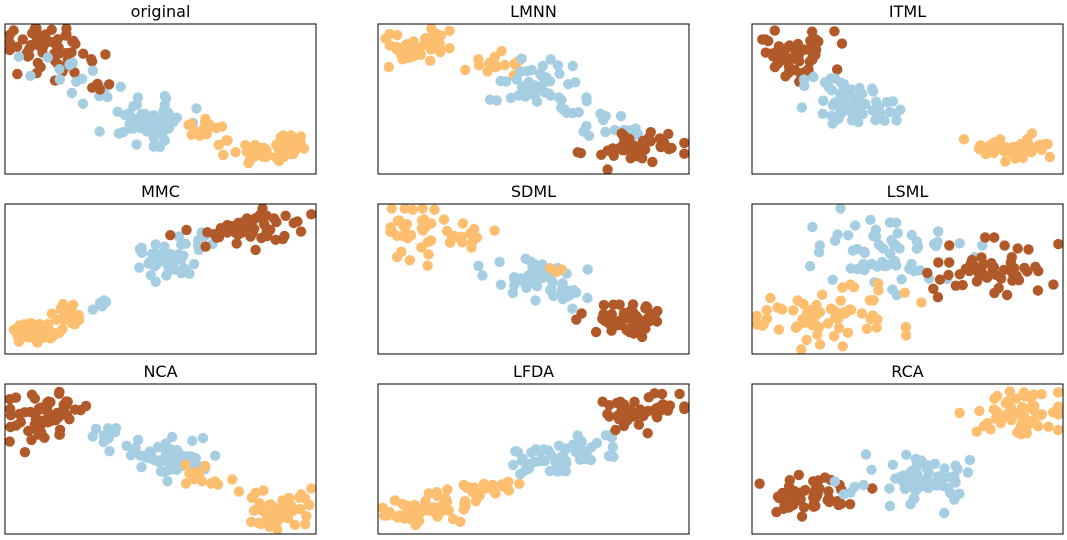 The width and height of the screenshot is (1067, 540). I want to click on panel-title: LMNN, so click(533, 11).